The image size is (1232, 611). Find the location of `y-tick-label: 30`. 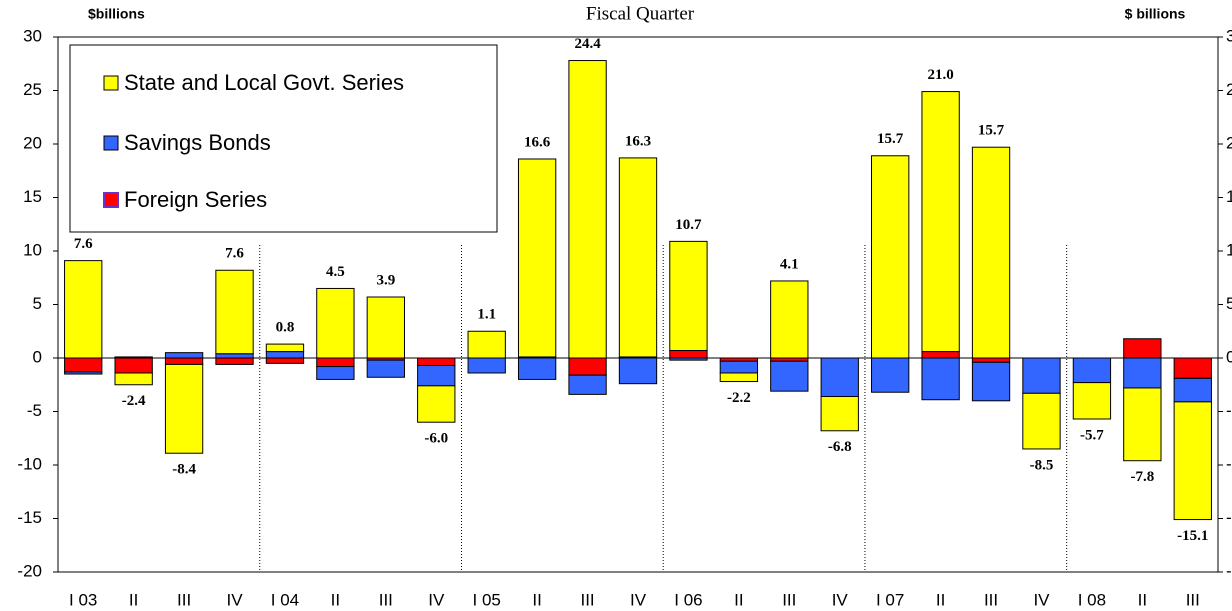

y-tick-label: 30 is located at coordinates (32, 35).